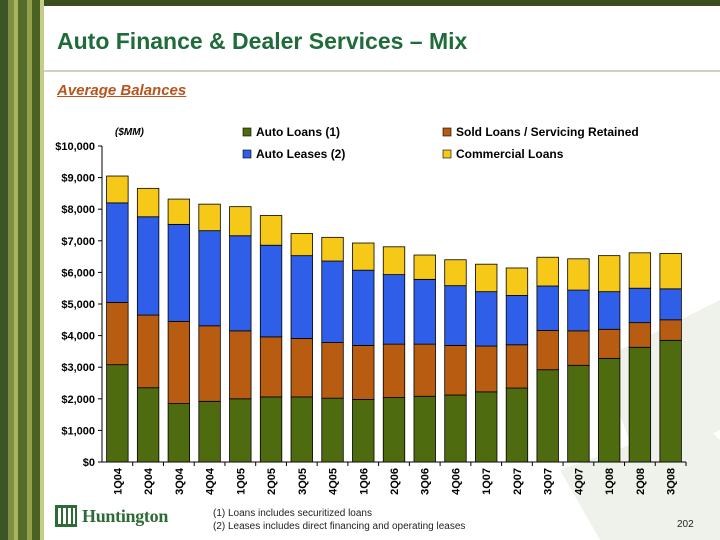 The image size is (720, 540). What do you see at coordinates (455, 273) in the screenshot?
I see `bar-commercial-loans-4Q06` at bounding box center [455, 273].